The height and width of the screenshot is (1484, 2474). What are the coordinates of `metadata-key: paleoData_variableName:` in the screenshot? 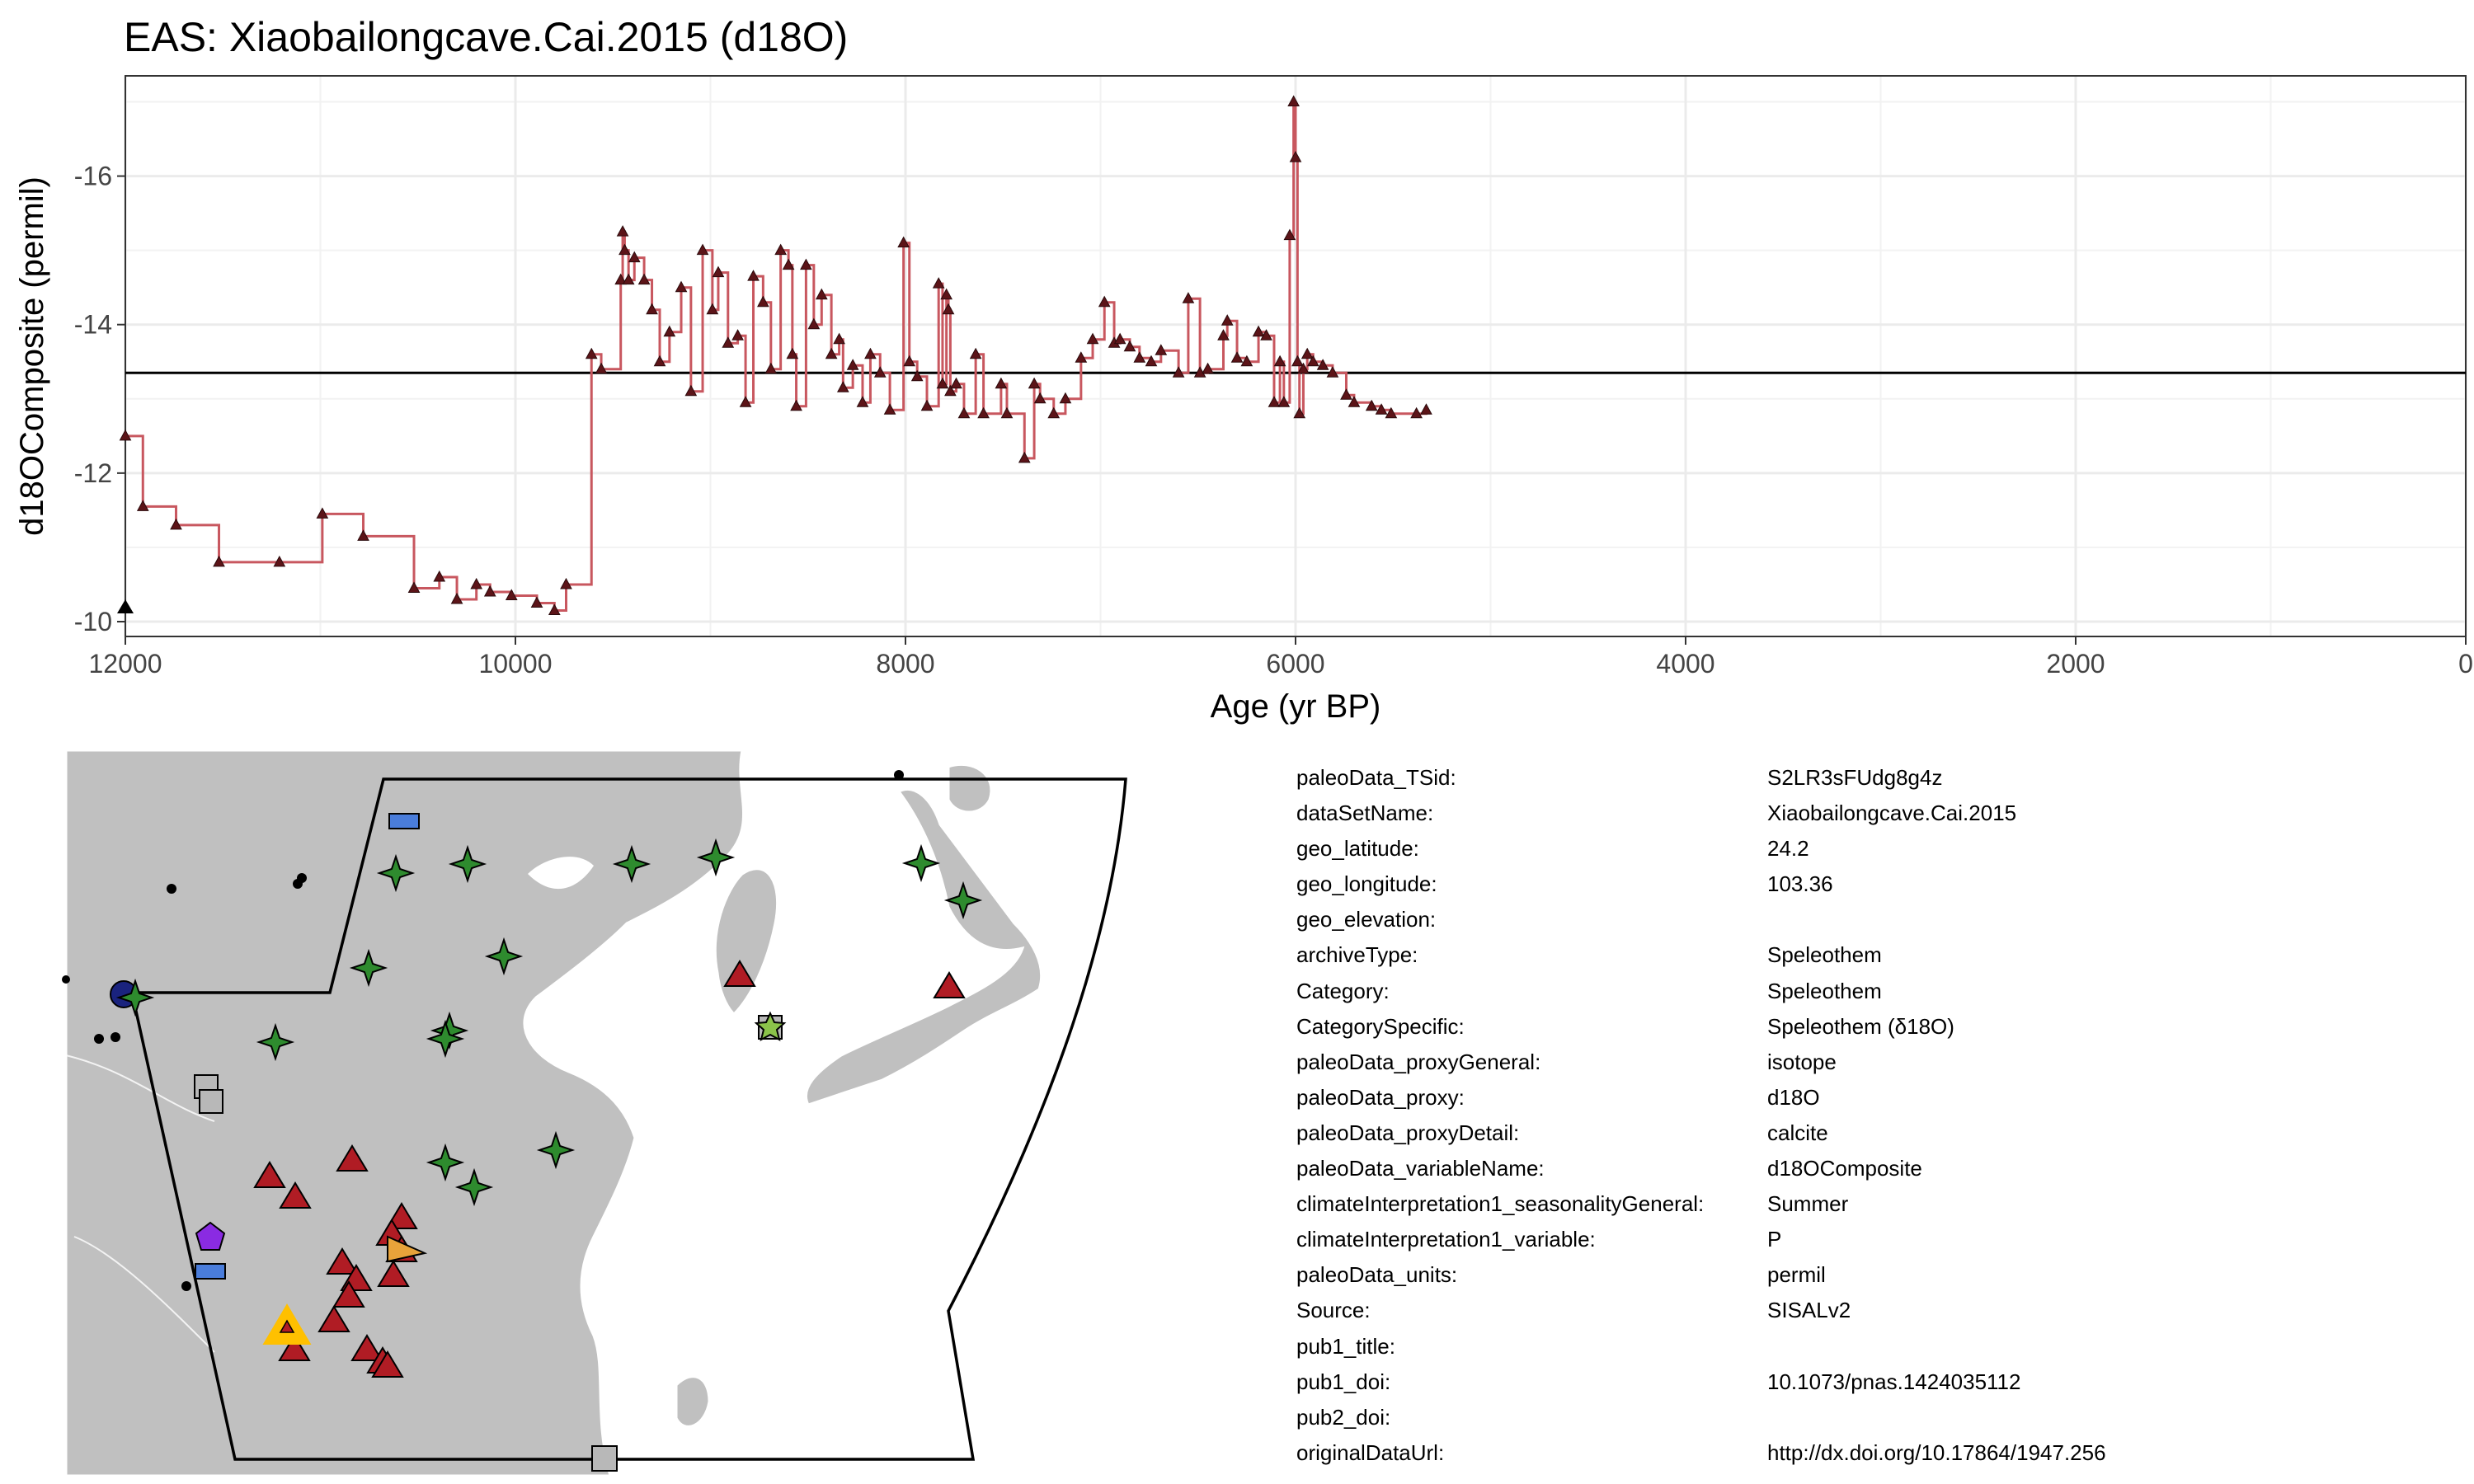 It's located at (1420, 1168).